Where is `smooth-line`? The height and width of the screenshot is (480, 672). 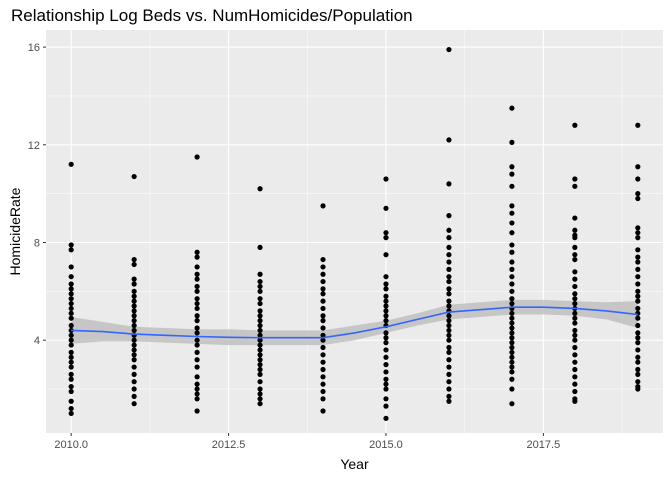
smooth-line is located at coordinates (354, 322).